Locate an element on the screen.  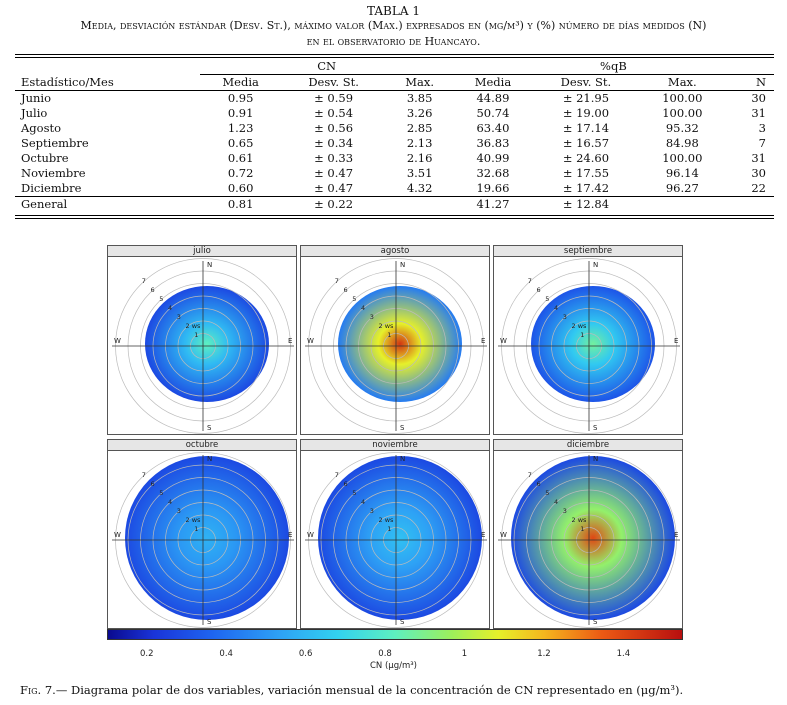
table-cell: 100.00 is located at coordinates (682, 98).